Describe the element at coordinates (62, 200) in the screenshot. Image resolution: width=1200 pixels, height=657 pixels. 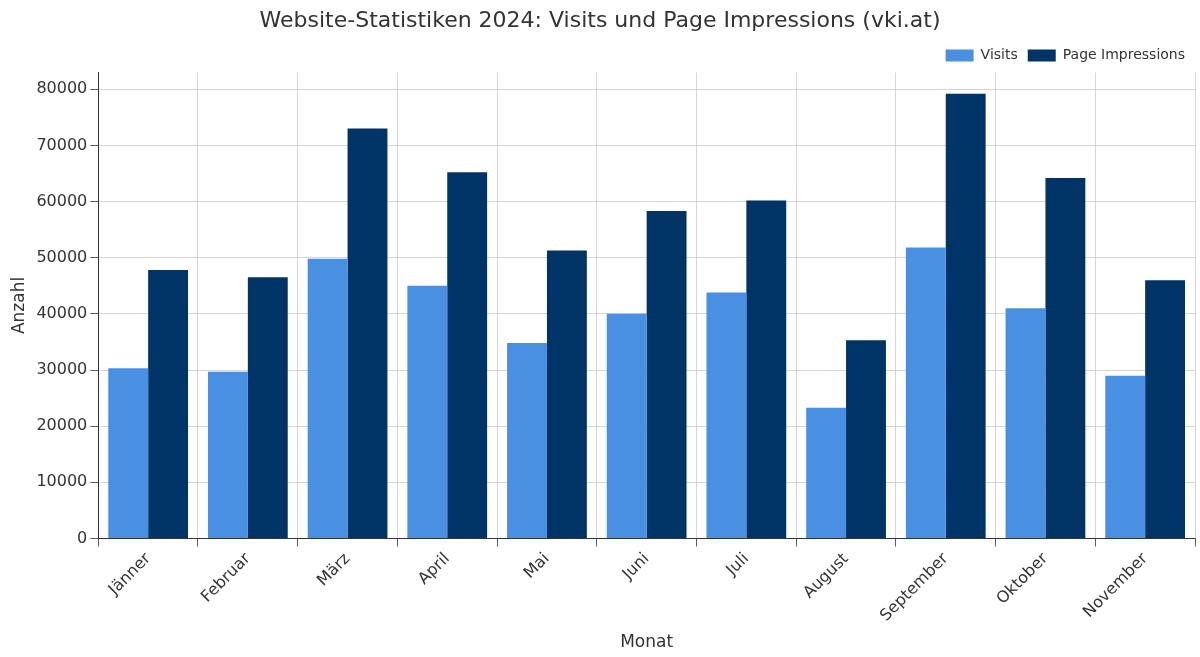
I see `y-tick-label: 60000` at that location.